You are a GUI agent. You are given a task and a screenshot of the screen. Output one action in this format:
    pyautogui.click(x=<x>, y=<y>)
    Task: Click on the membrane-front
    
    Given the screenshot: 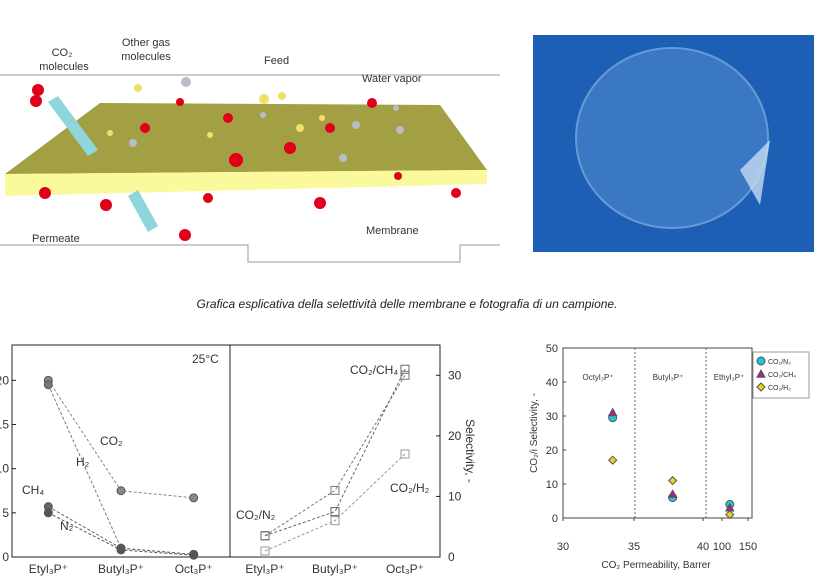 What is the action you would take?
    pyautogui.click(x=246, y=183)
    